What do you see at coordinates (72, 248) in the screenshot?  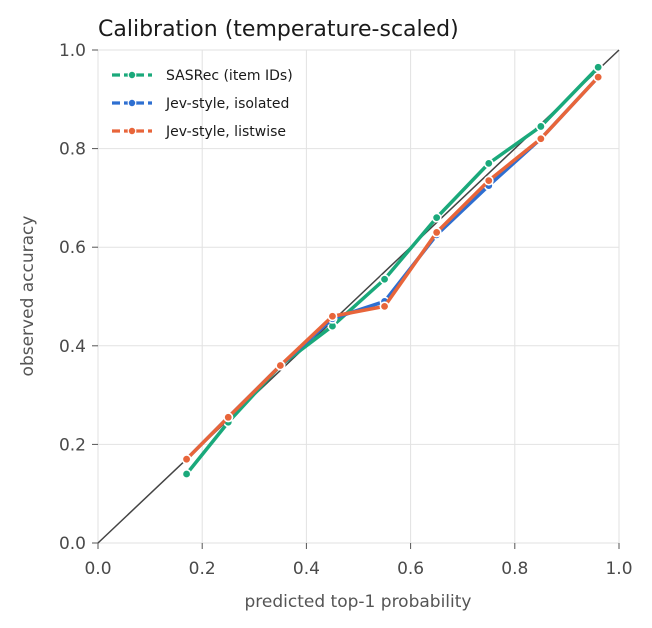 I see `y-tick-label: 0.6` at bounding box center [72, 248].